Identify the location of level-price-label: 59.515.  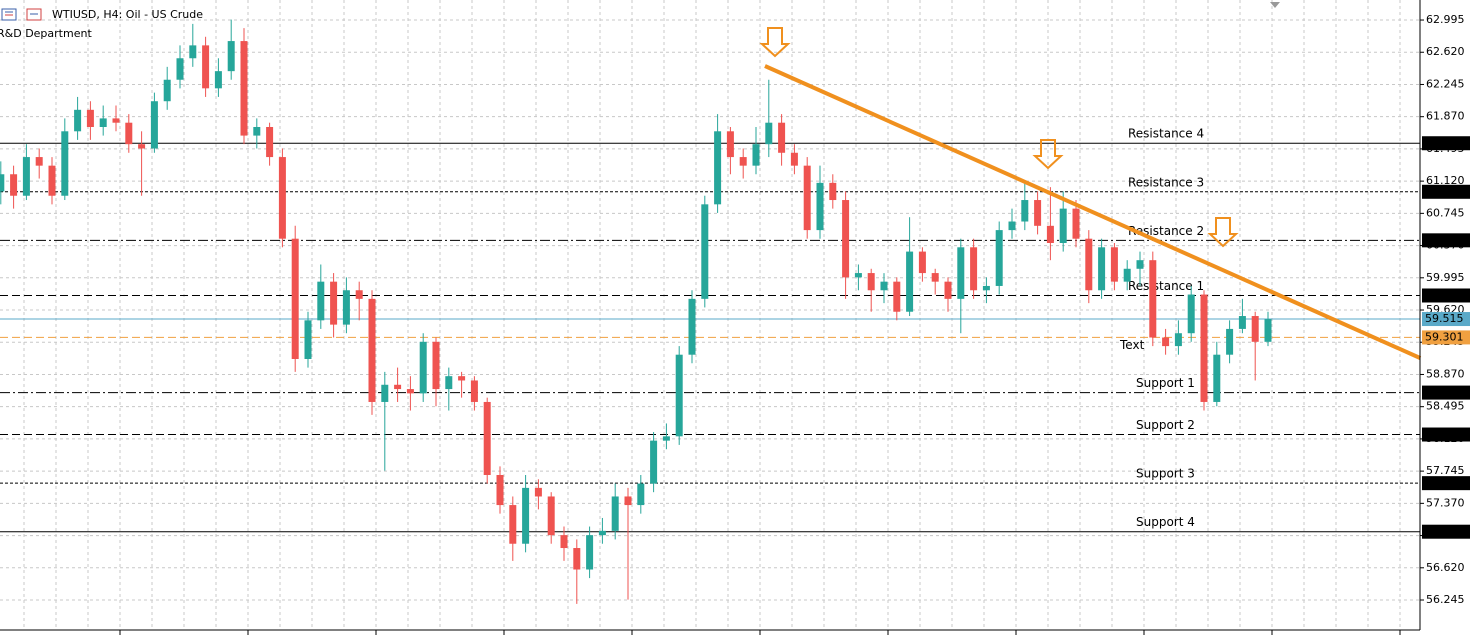
(1444, 318).